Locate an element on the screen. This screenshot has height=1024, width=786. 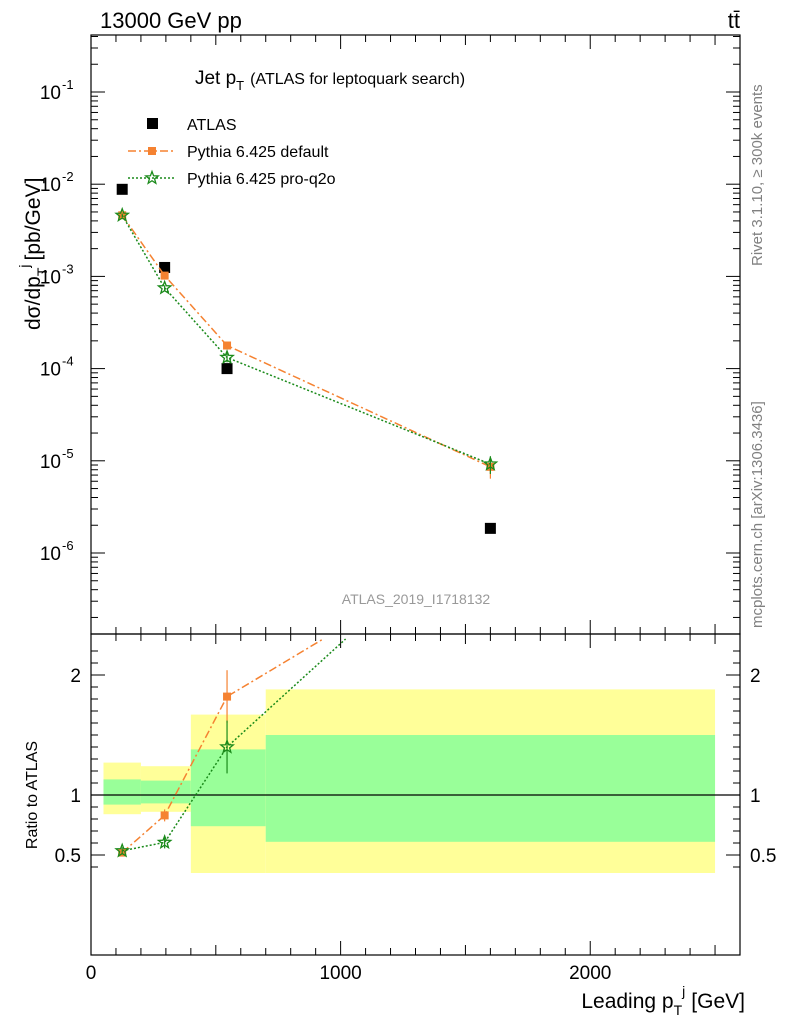
main-ytick-exp-3: -4 is located at coordinates (68, 361).